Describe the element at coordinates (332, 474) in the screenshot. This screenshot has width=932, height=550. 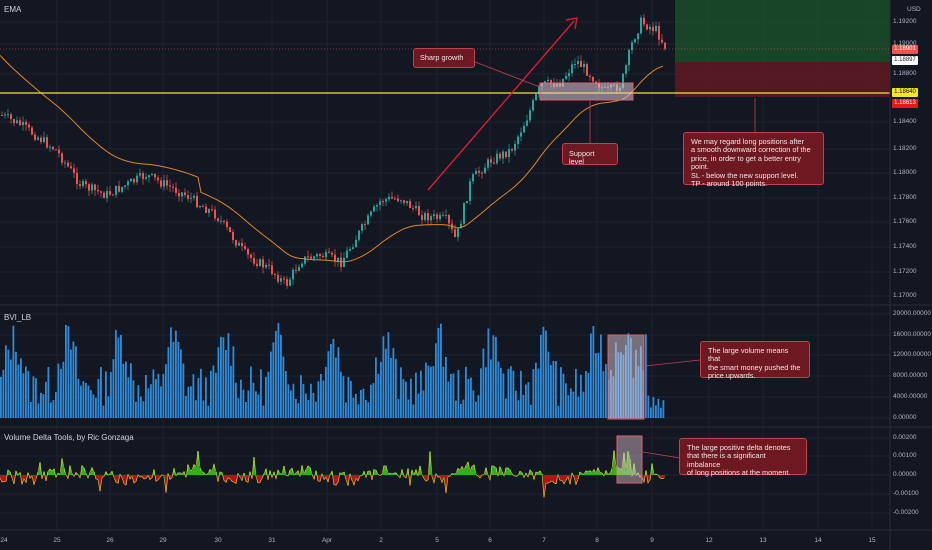
I see `volume-delta-series` at that location.